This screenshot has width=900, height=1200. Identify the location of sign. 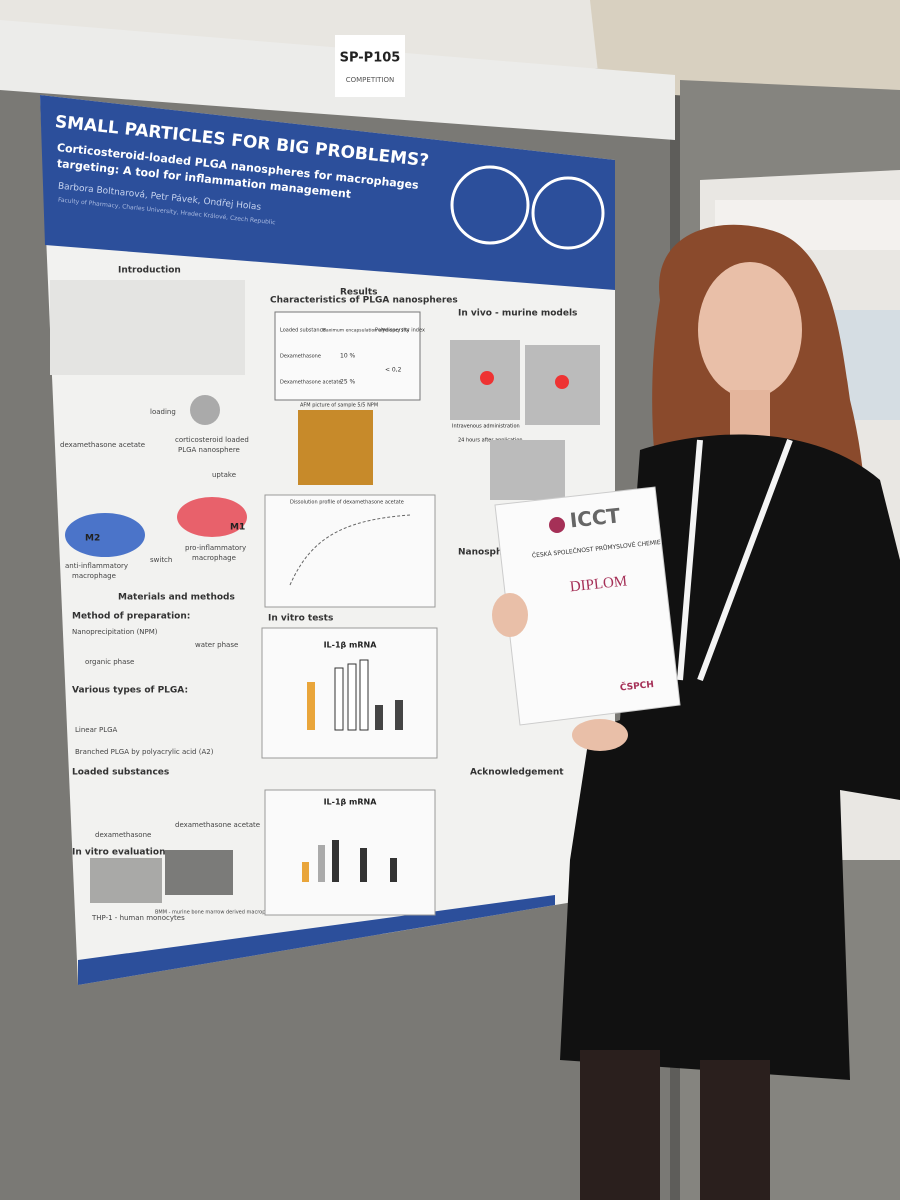
(370, 66).